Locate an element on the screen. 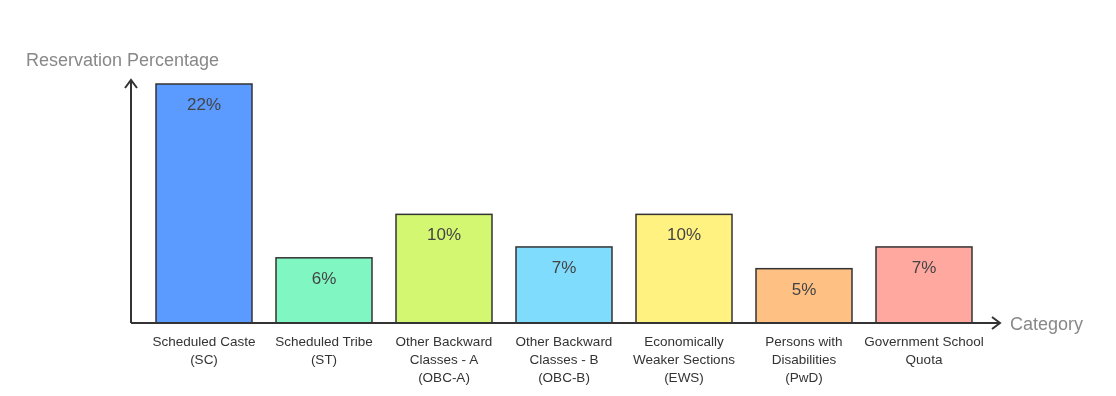 The width and height of the screenshot is (1116, 396). x-tick-label: Persons with Disabilities (PwD) is located at coordinates (804, 359).